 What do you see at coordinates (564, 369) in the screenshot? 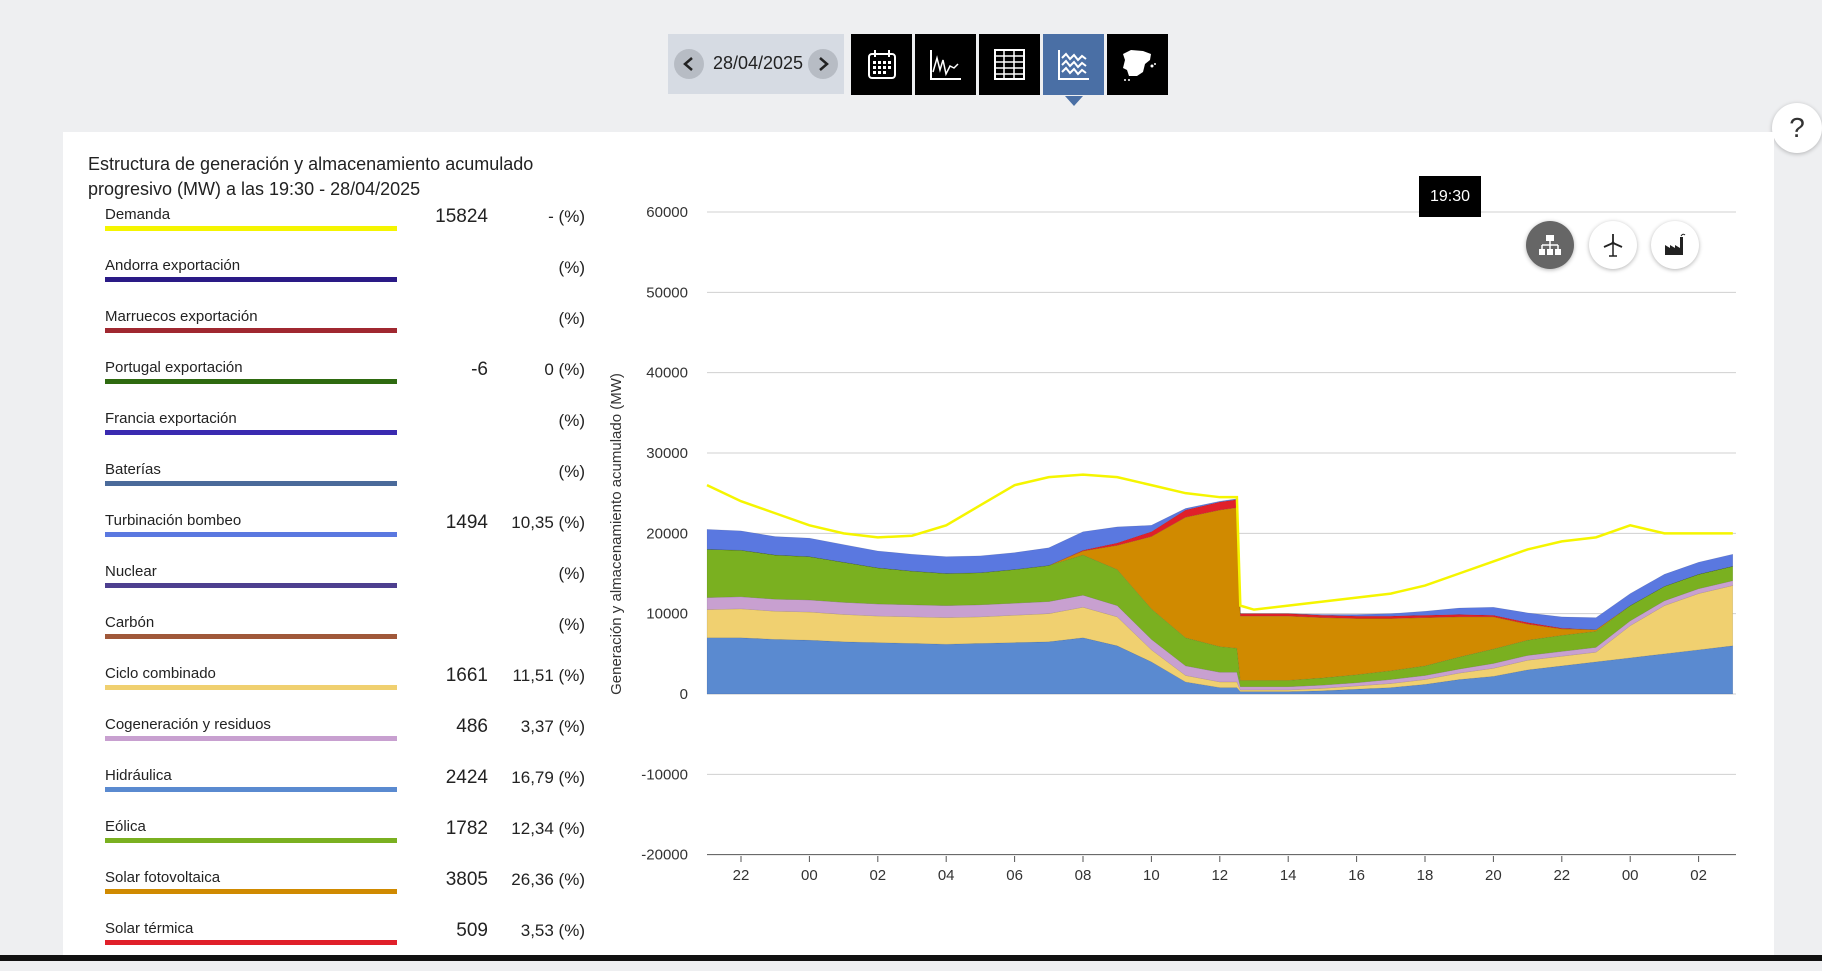
I see `legend-percentage: 0 (%)` at bounding box center [564, 369].